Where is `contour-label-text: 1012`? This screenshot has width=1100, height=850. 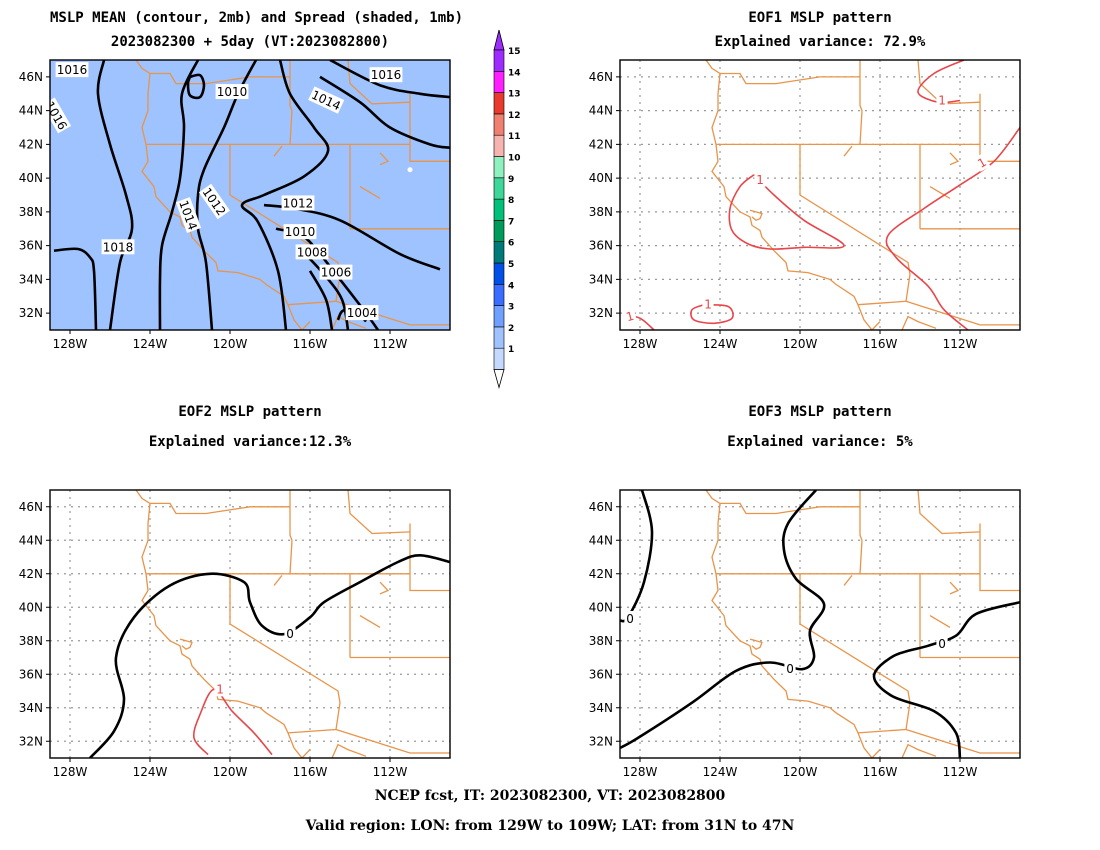 contour-label-text: 1012 is located at coordinates (298, 203).